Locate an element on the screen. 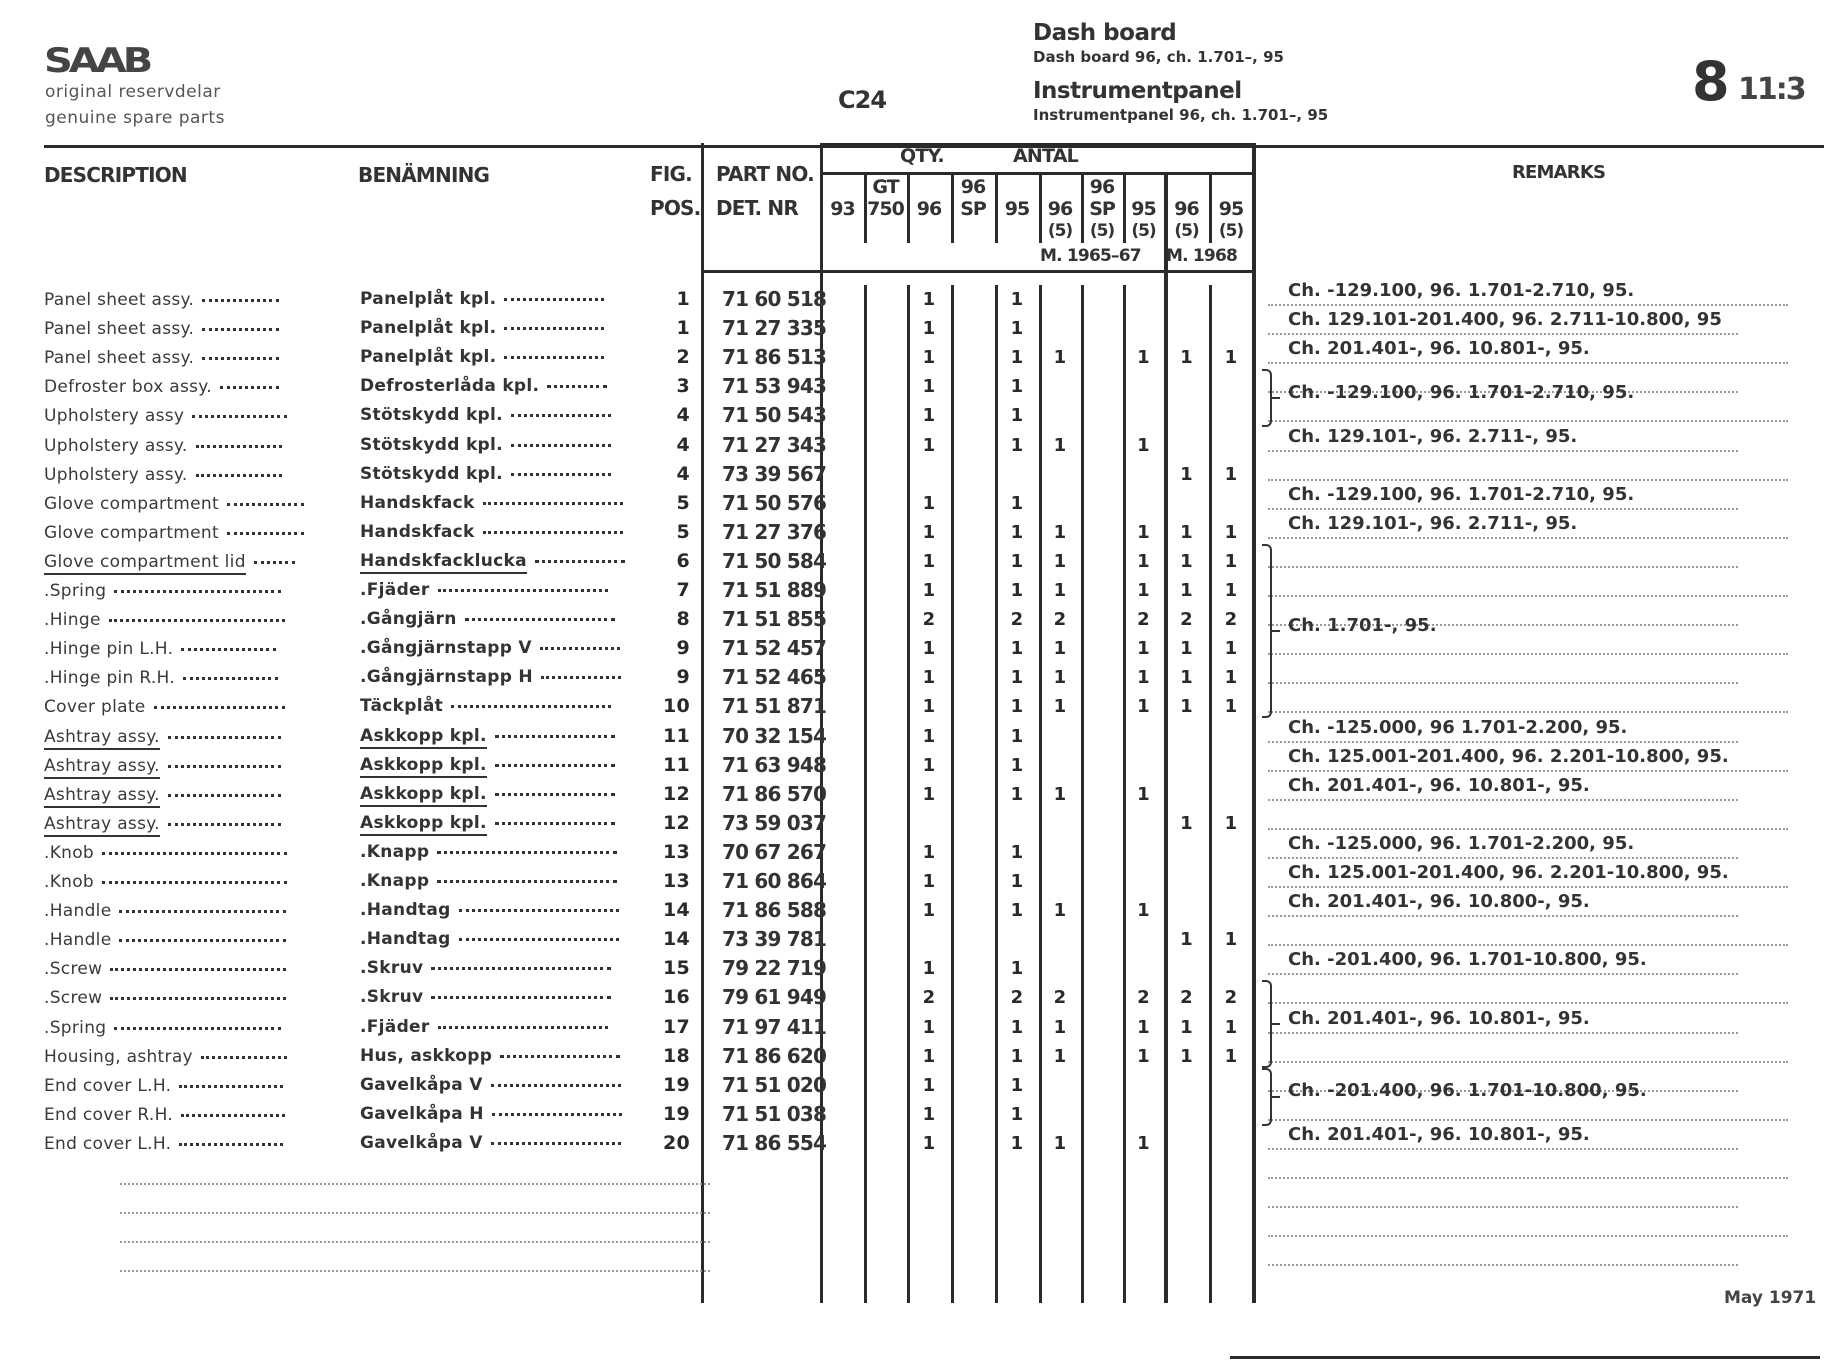 The width and height of the screenshot is (1840, 1360). table-row: .Spring .Fjäder 17 71 97 411 1 1 1 1 1 1 is located at coordinates (630, 1028).